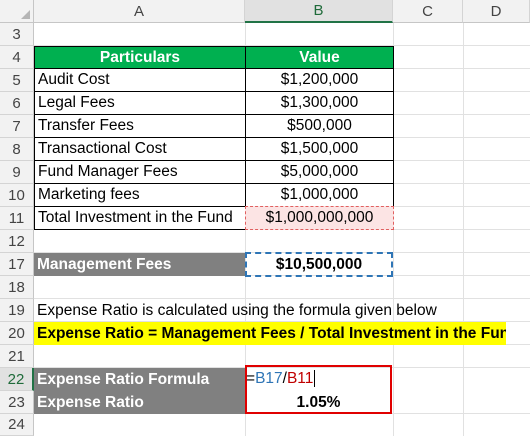 The width and height of the screenshot is (530, 436). Describe the element at coordinates (17, 356) in the screenshot. I see `row-header: 21` at that location.